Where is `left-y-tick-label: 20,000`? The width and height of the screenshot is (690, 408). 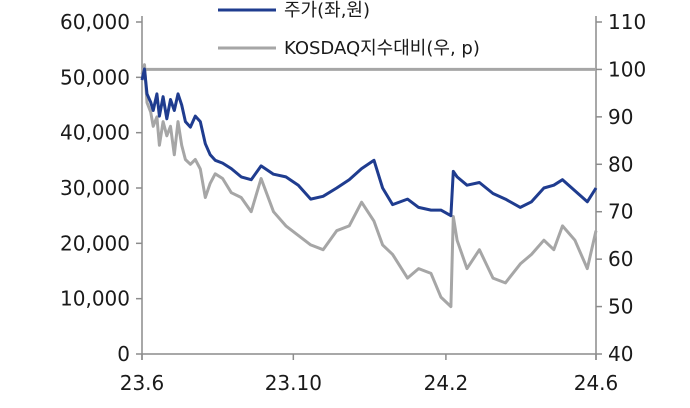
left-y-tick-label: 20,000 is located at coordinates (95, 243).